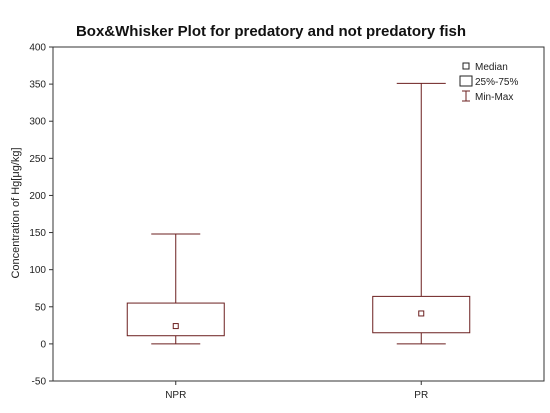 The image size is (550, 413). I want to click on y-tick-label: -50, so click(39, 382).